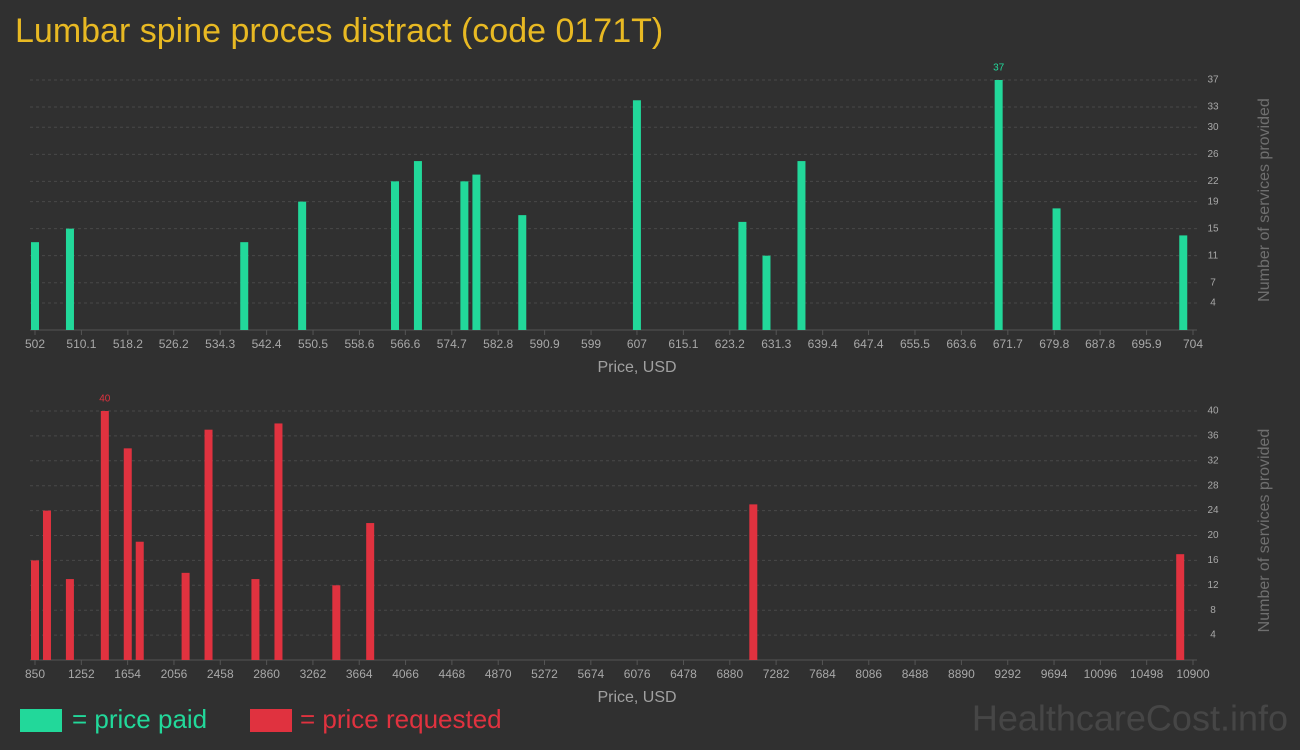 The height and width of the screenshot is (750, 1300). I want to click on x-tick-label: 639.4, so click(823, 344).